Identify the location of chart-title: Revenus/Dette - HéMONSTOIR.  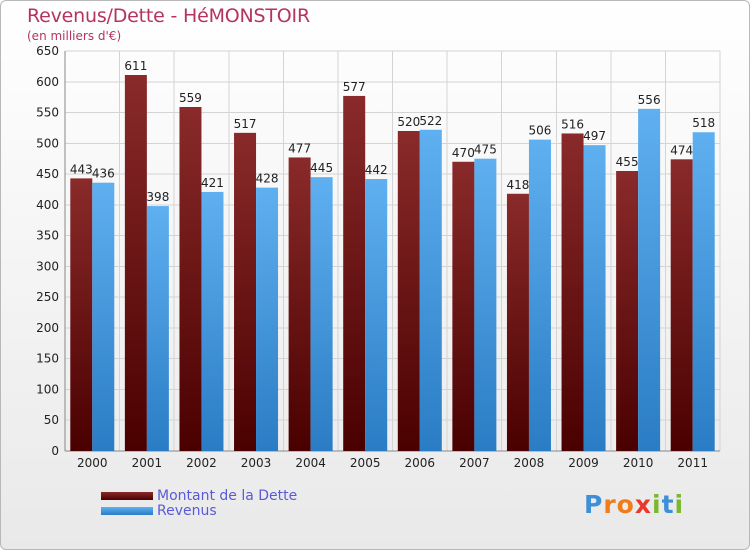
(168, 16).